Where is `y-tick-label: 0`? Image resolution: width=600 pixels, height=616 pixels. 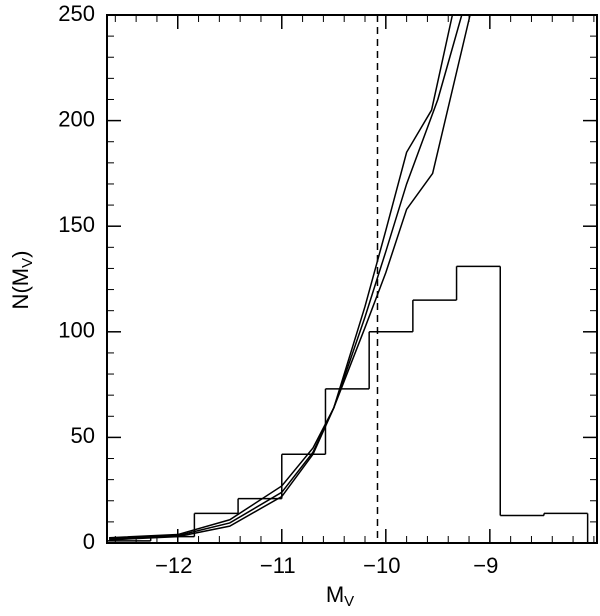 y-tick-label: 0 is located at coordinates (89, 541).